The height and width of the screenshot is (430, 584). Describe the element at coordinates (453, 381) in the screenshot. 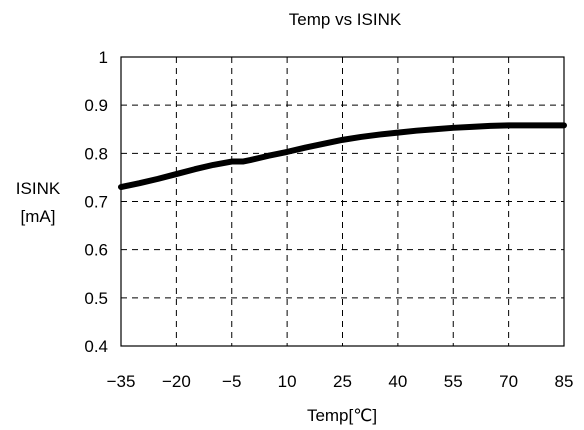

I see `x-tick-label: 55` at that location.